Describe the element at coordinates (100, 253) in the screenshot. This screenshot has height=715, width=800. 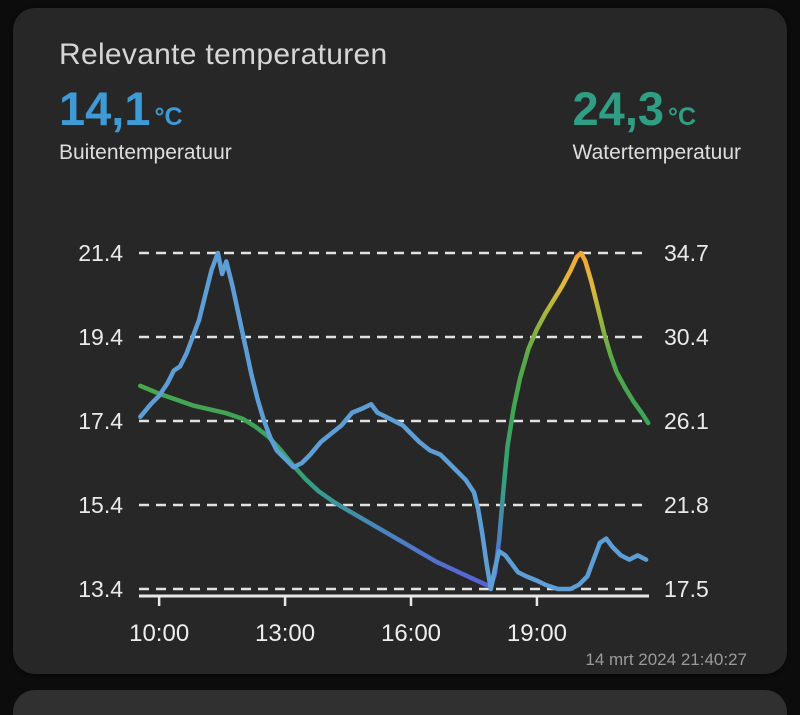
I see `svg-text: 21.4` at that location.